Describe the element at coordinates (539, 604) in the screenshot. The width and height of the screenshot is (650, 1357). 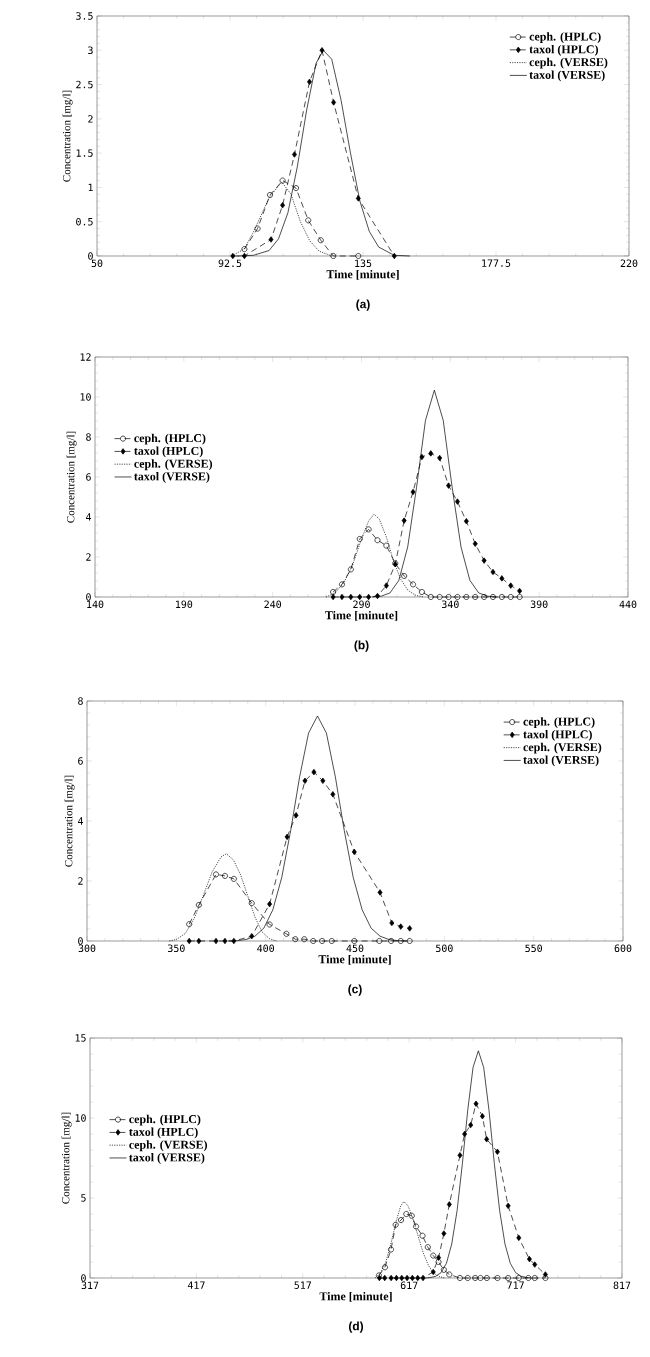
I see `x-tick-label: 390` at that location.